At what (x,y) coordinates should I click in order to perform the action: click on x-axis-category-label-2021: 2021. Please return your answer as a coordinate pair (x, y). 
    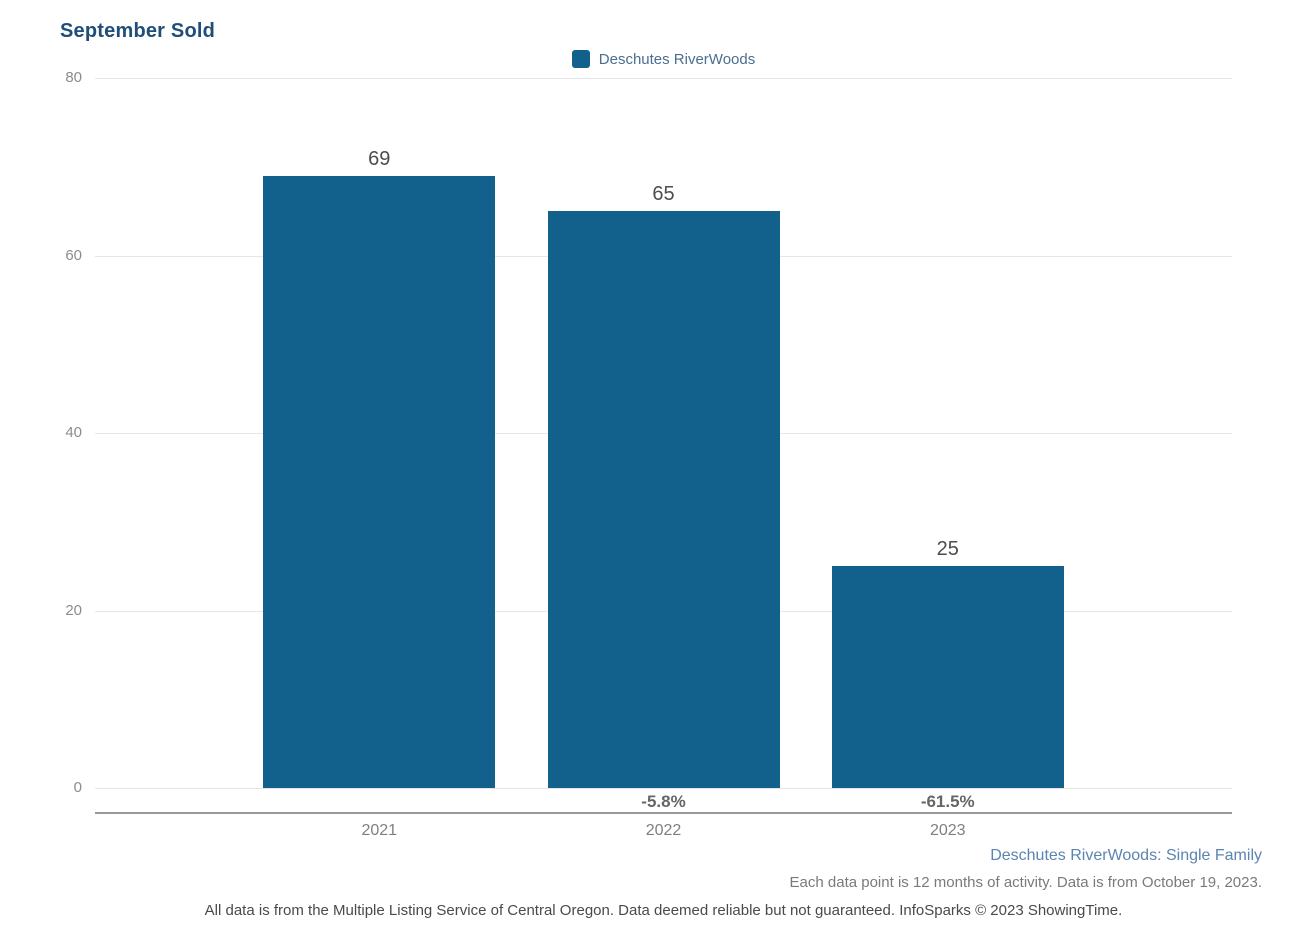
    Looking at the image, I should click on (379, 830).